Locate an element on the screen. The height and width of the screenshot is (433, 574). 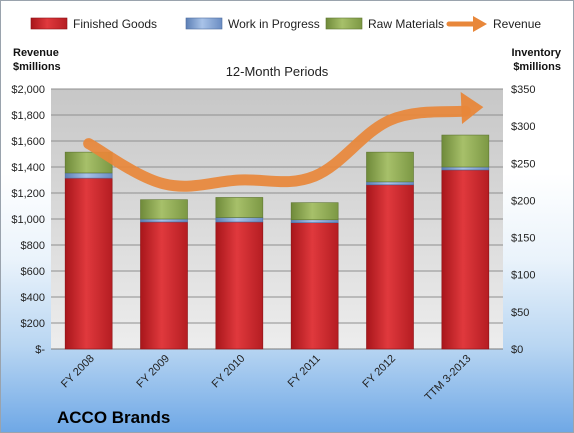
left-tick-label: $2,000 is located at coordinates (28, 90).